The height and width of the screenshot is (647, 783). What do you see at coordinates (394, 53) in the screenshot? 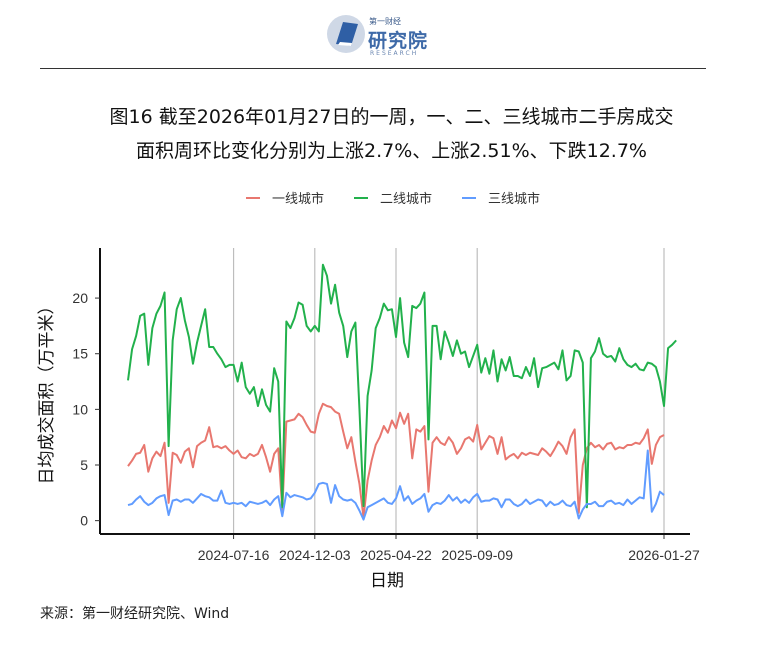
I see `logo-text-sub: RESEARCH` at bounding box center [394, 53].